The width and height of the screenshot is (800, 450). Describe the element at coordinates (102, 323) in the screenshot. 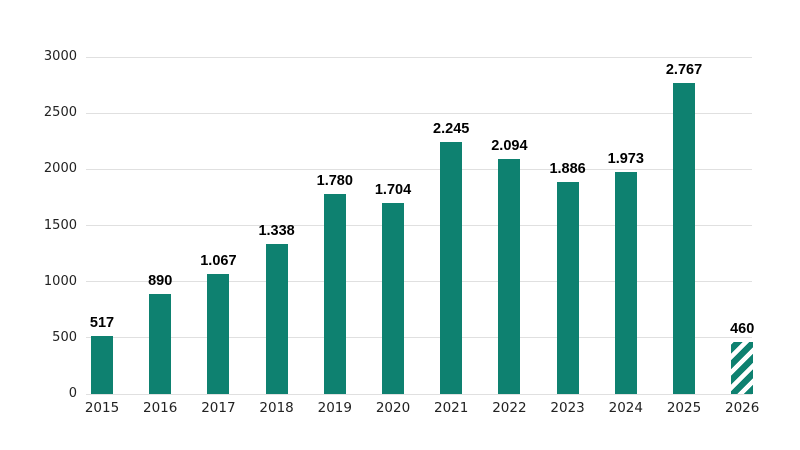

I see `bar-value-label: 517` at that location.